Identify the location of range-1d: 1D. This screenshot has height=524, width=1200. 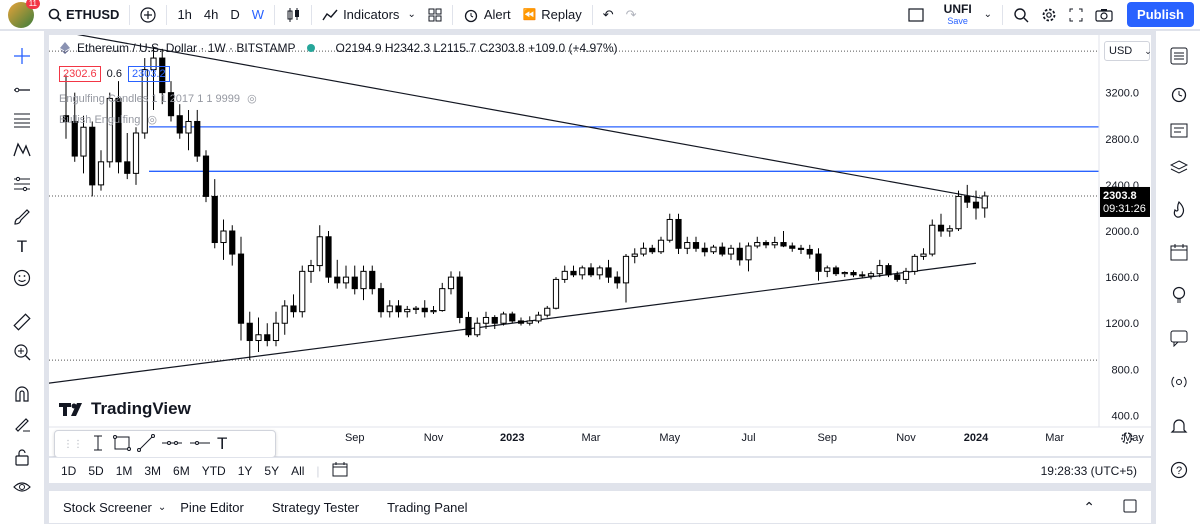
(69, 470).